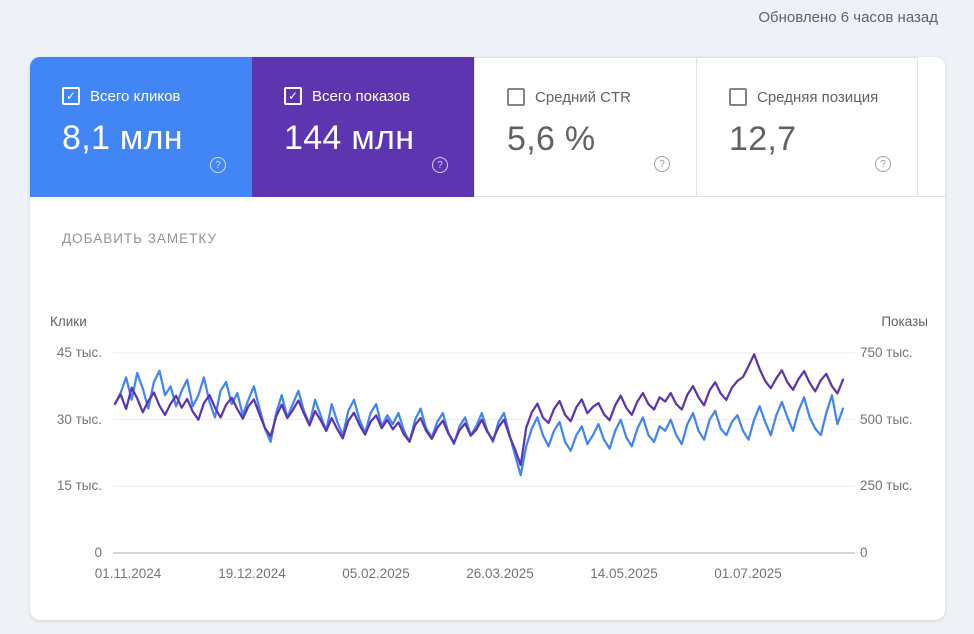 The width and height of the screenshot is (974, 634). What do you see at coordinates (931, 127) in the screenshot?
I see `cards-row-spacer` at bounding box center [931, 127].